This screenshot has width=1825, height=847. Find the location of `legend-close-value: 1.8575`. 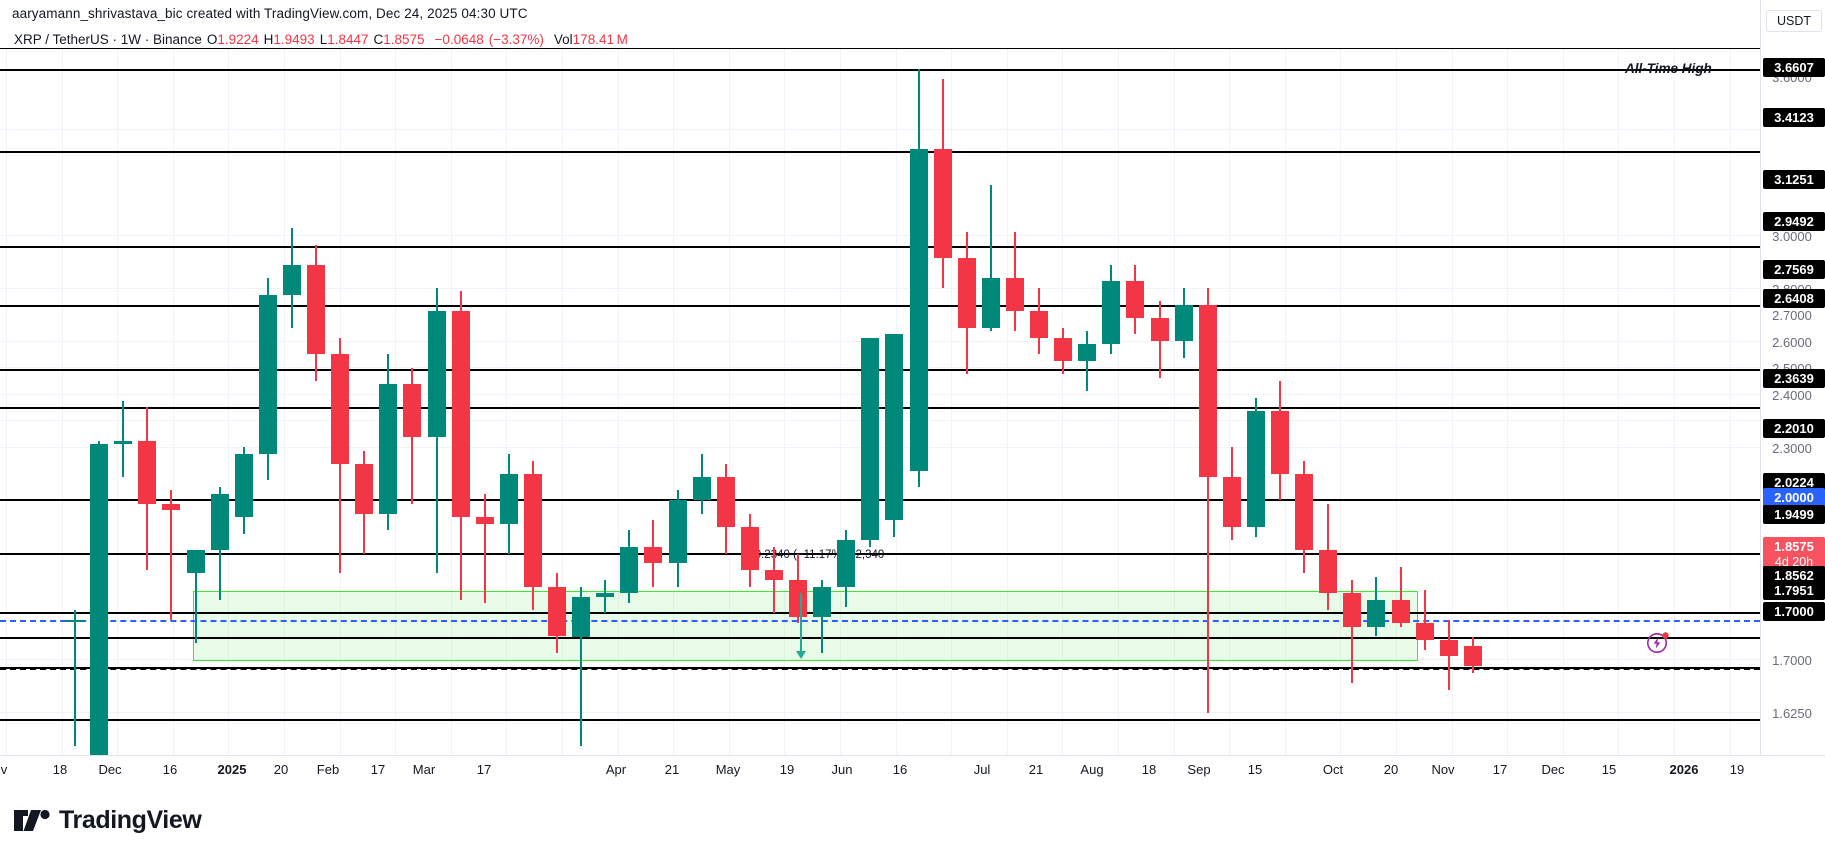

legend-close-value: 1.8575 is located at coordinates (404, 39).